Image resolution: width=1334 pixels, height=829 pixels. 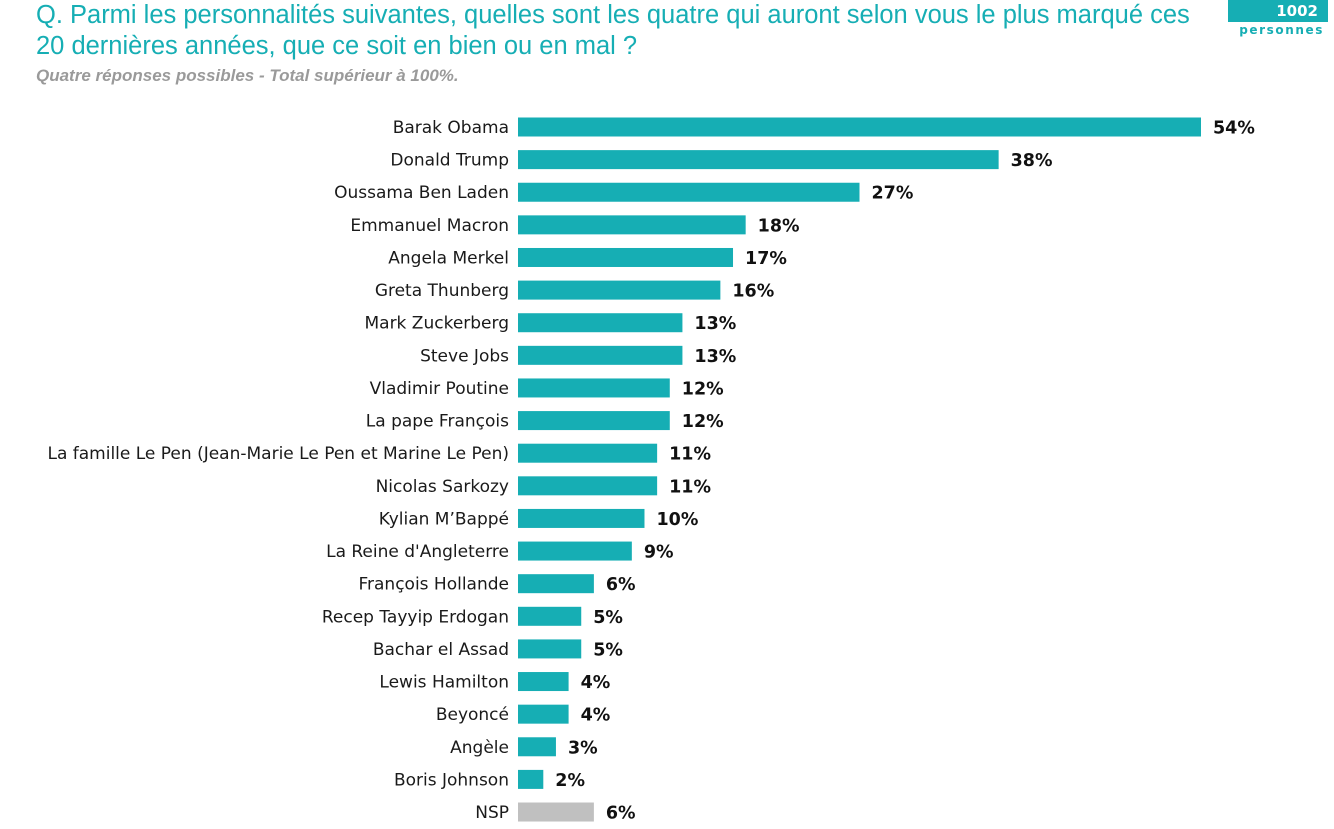 What do you see at coordinates (451, 780) in the screenshot?
I see `category-label: Boris Johnson` at bounding box center [451, 780].